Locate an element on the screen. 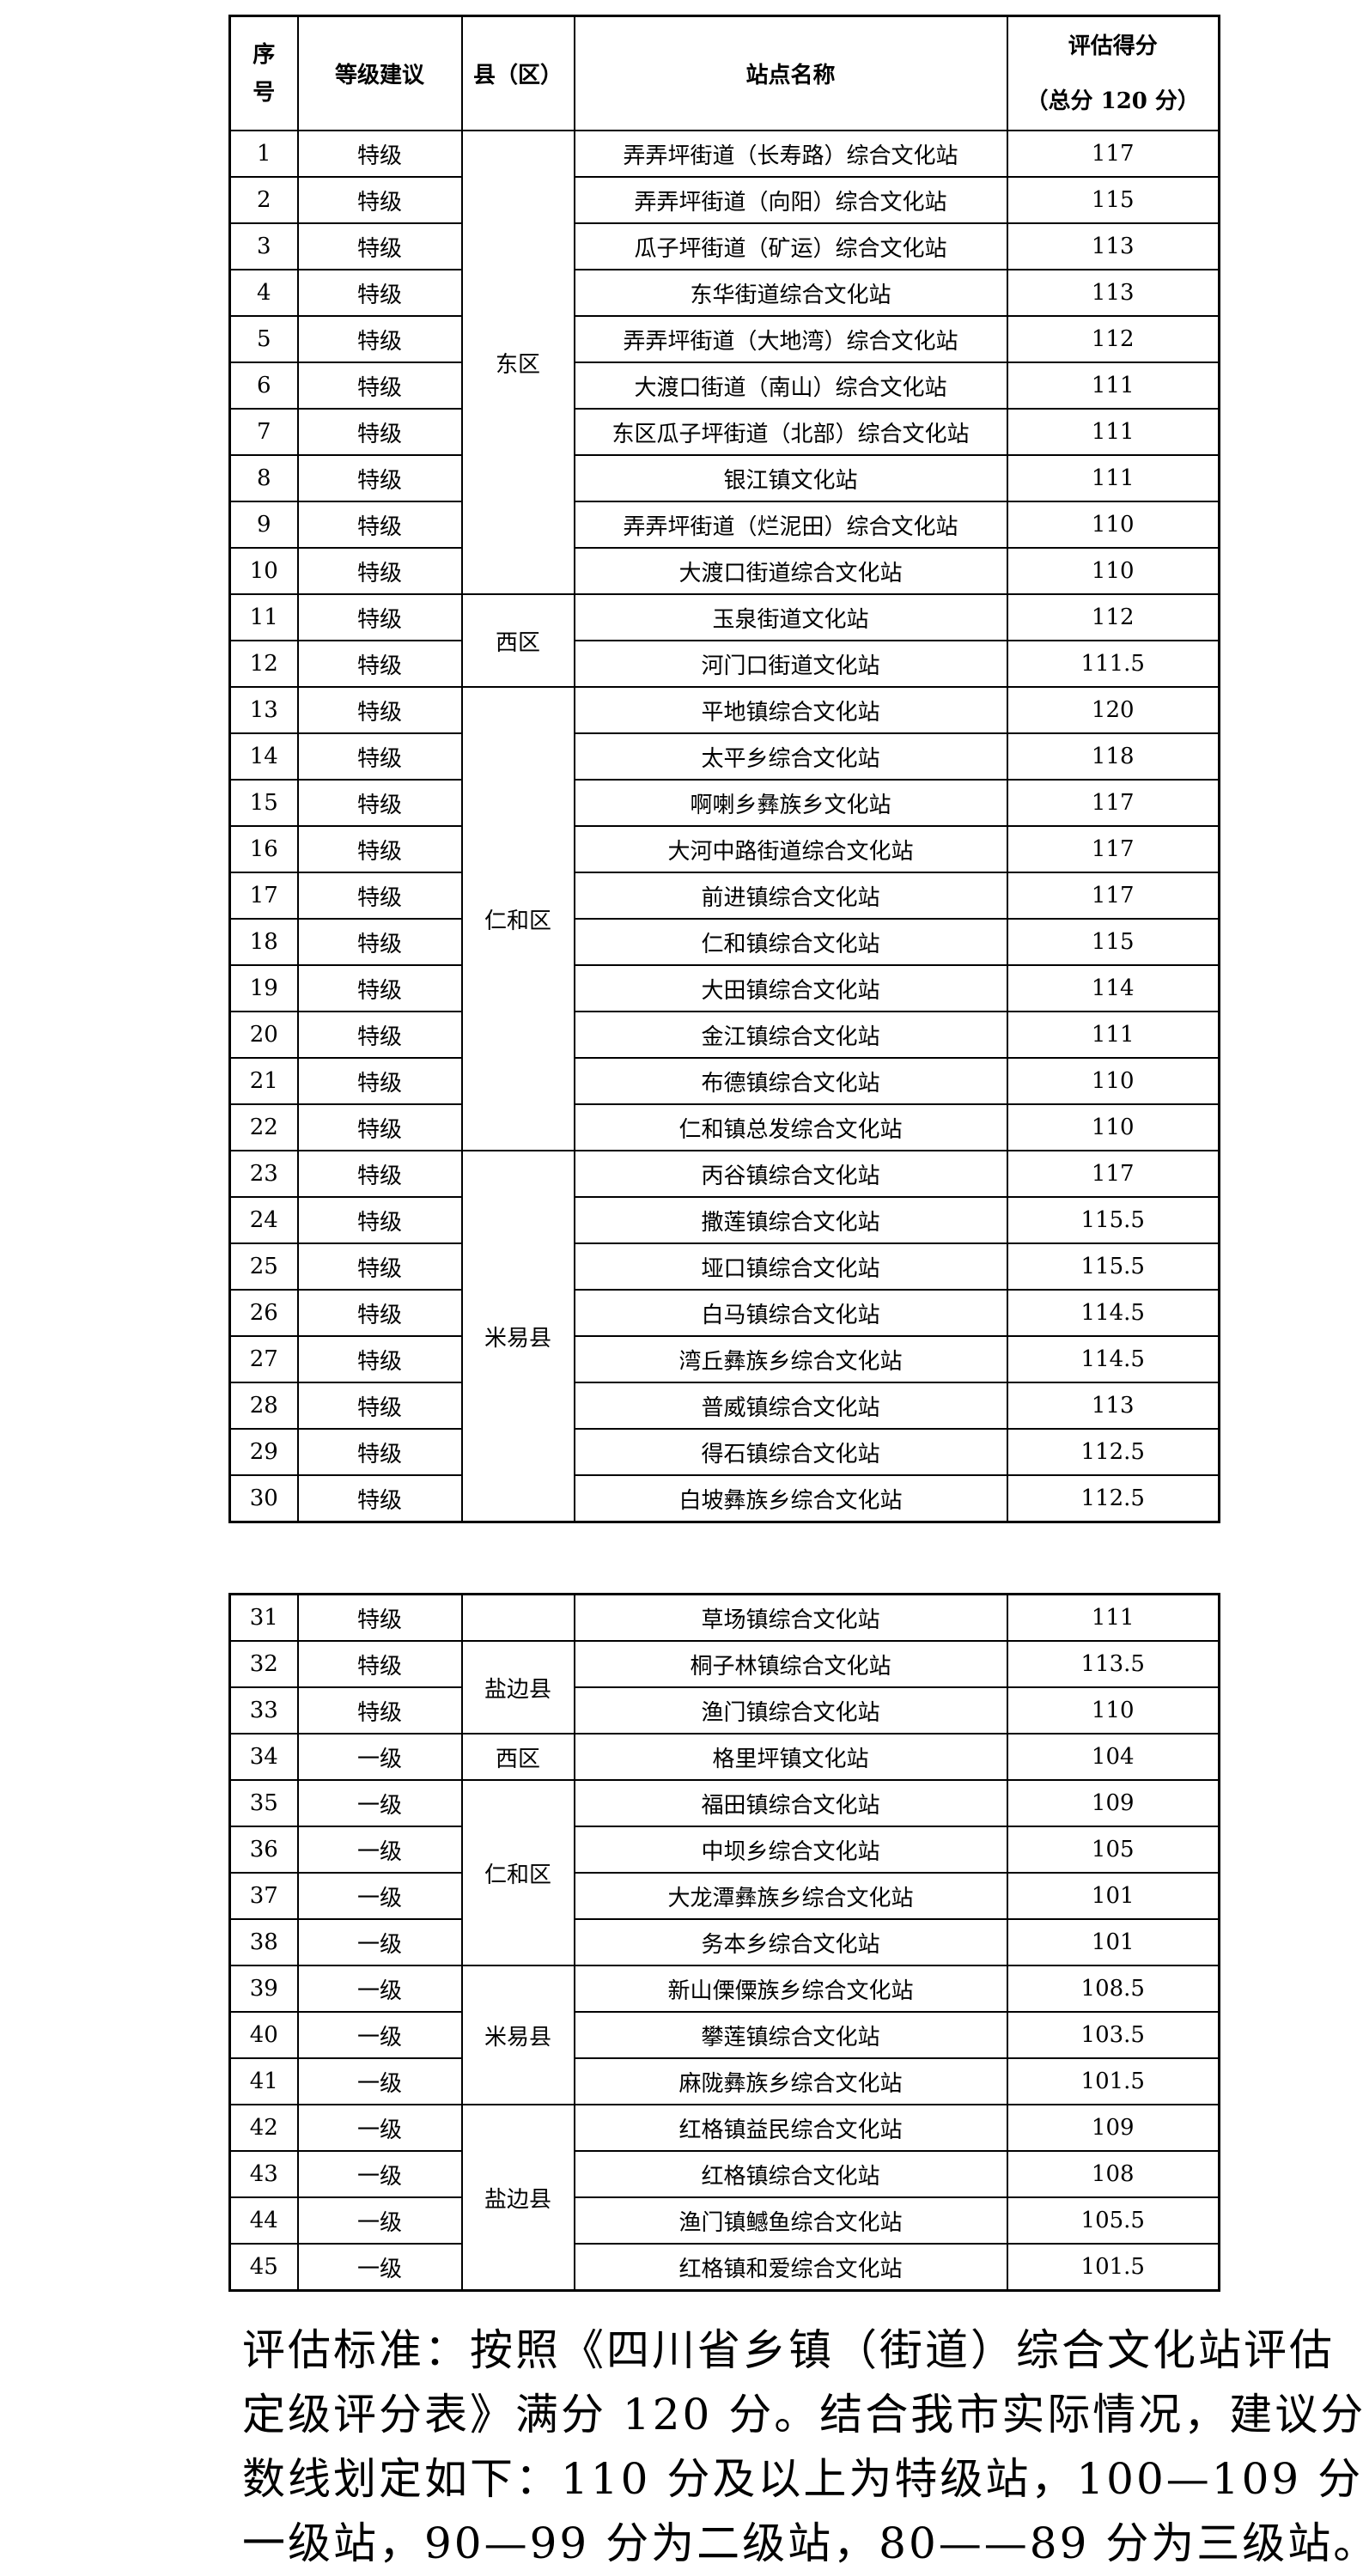 This screenshot has height=2576, width=1363. header-county: 县（区） is located at coordinates (517, 73).